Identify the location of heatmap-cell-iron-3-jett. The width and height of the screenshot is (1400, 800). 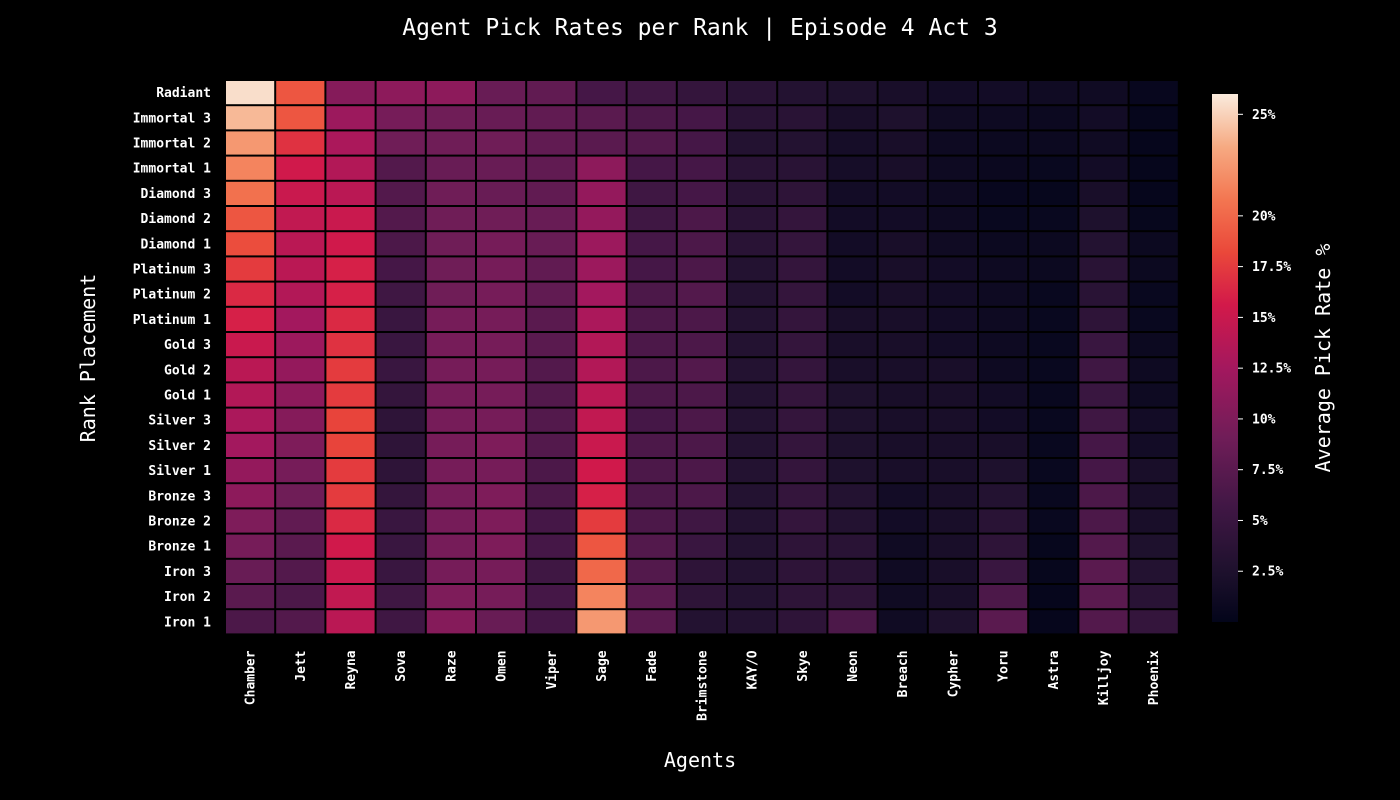
(300, 571).